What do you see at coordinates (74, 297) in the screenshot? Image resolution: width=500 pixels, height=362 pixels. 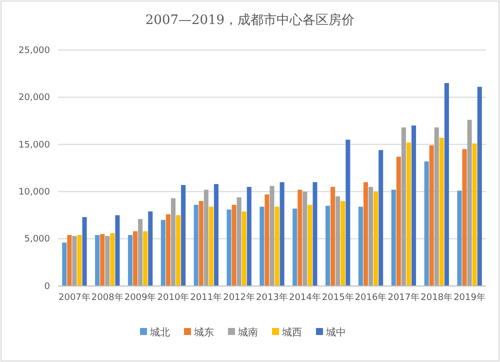 I see `x-tick-label: 2007年` at bounding box center [74, 297].